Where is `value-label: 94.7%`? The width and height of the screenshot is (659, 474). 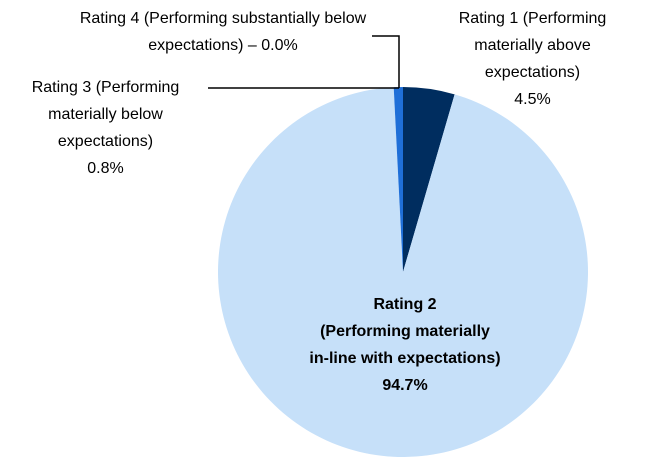
value-label: 94.7% is located at coordinates (405, 385).